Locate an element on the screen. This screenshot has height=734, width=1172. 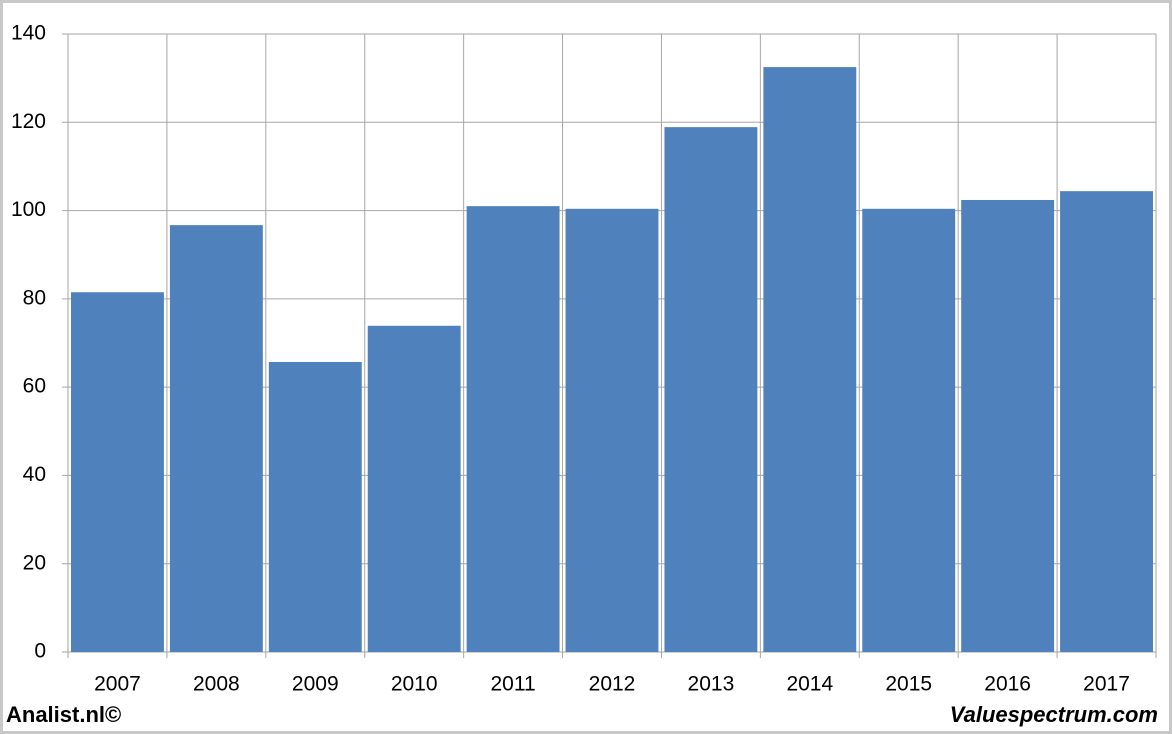
x-tick-label: 2013 is located at coordinates (711, 684).